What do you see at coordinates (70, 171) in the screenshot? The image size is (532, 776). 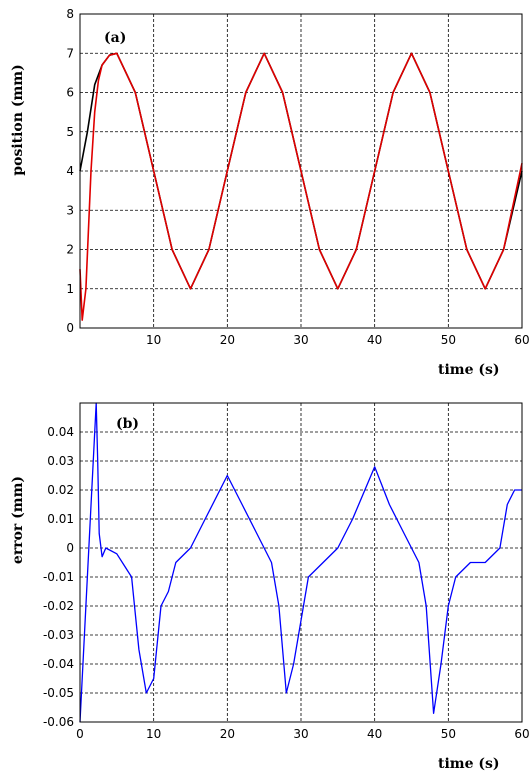 I see `y-tick-label: 4` at bounding box center [70, 171].